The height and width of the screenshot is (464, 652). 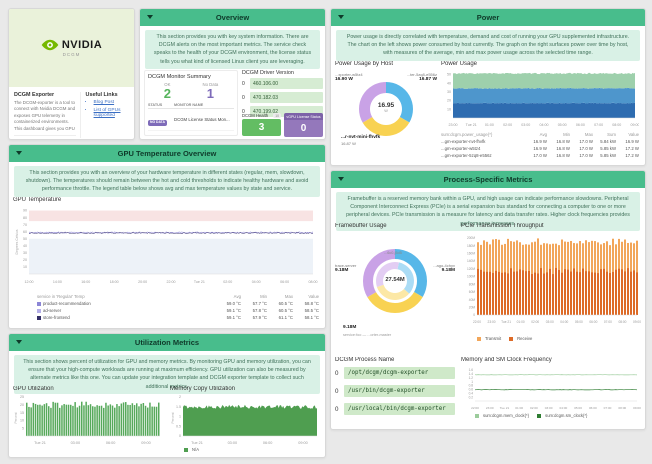 I want to click on driver-version-value: 470.199.02, so click(x=286, y=111).